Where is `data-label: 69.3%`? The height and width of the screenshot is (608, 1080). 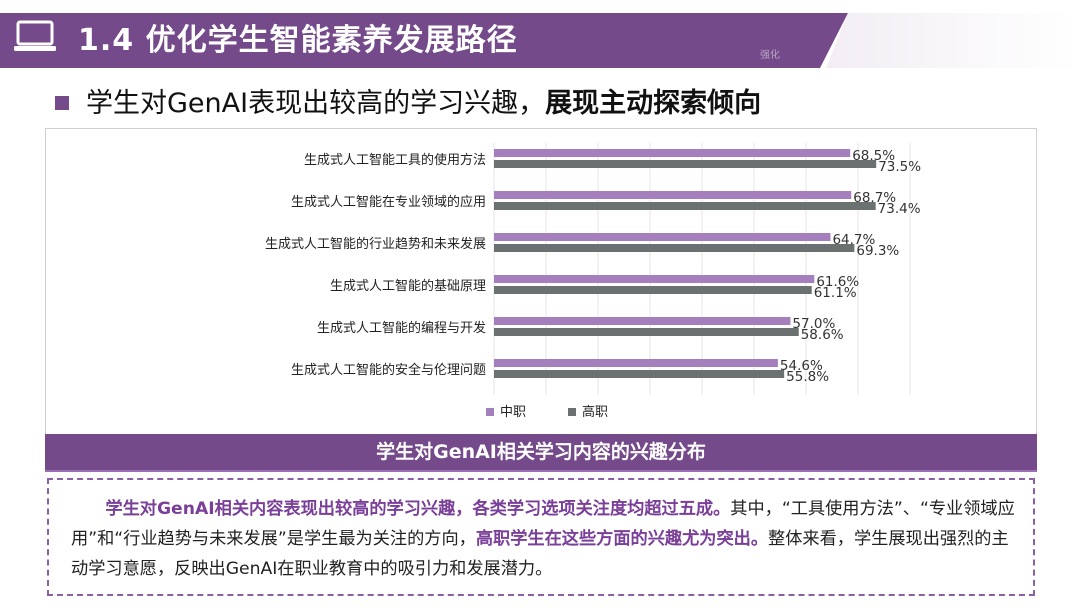 data-label: 69.3% is located at coordinates (877, 251).